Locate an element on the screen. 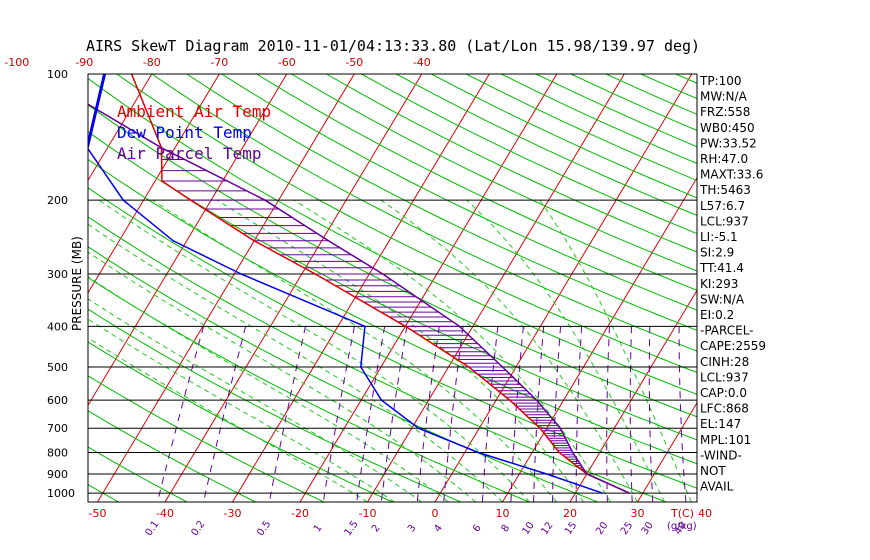  index-entry: TH:5463 is located at coordinates (725, 190).